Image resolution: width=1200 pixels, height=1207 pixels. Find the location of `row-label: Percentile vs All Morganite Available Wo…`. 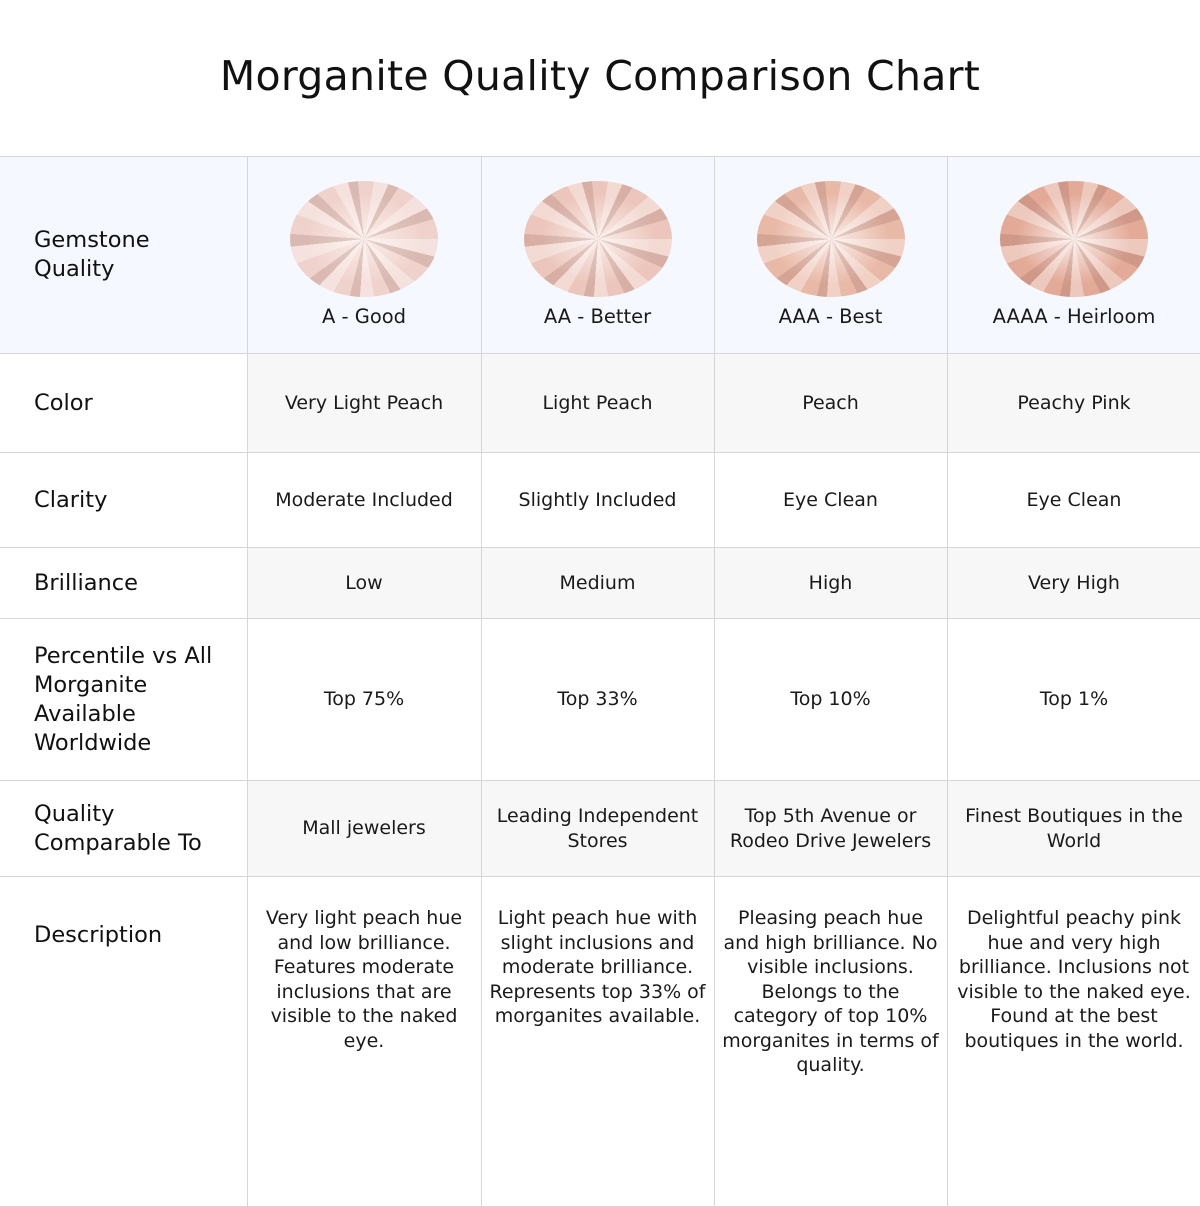

row-label: Percentile vs All Morganite Available Wo… is located at coordinates (124, 699).